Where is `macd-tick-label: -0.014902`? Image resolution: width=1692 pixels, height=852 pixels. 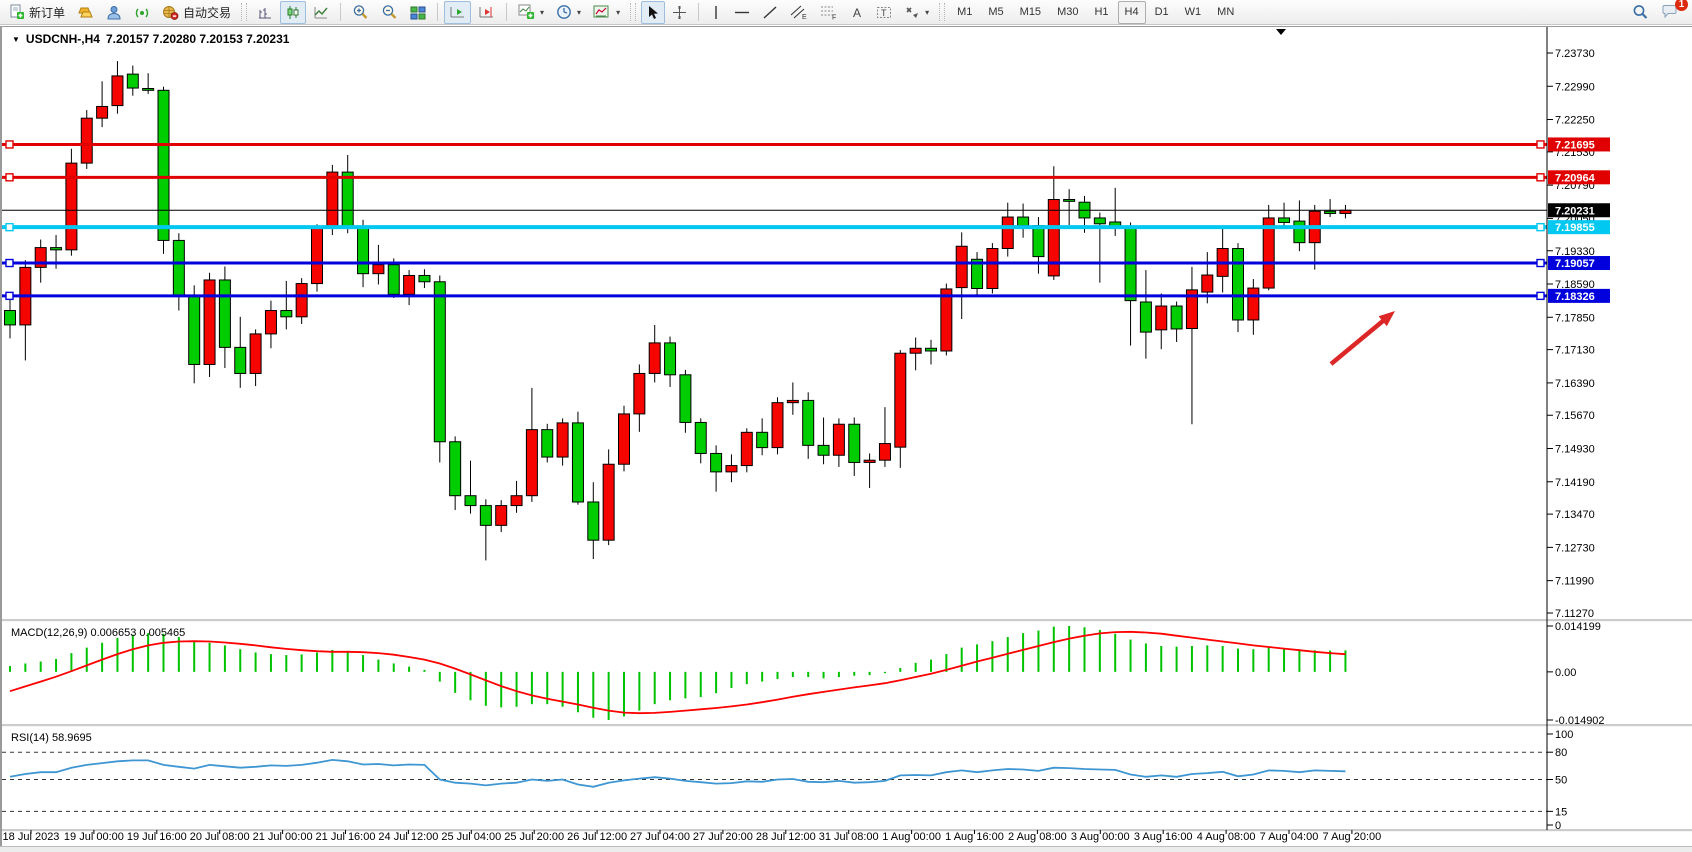 macd-tick-label: -0.014902 is located at coordinates (1580, 721).